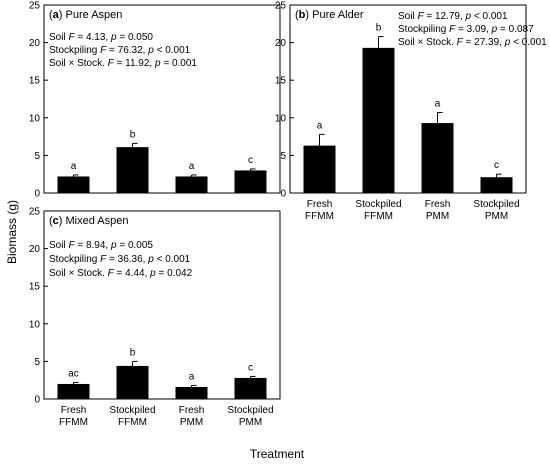  What do you see at coordinates (453, 16) in the screenshot?
I see `anova-stat-line: Soil F = 12.79, p < 0.001` at bounding box center [453, 16].